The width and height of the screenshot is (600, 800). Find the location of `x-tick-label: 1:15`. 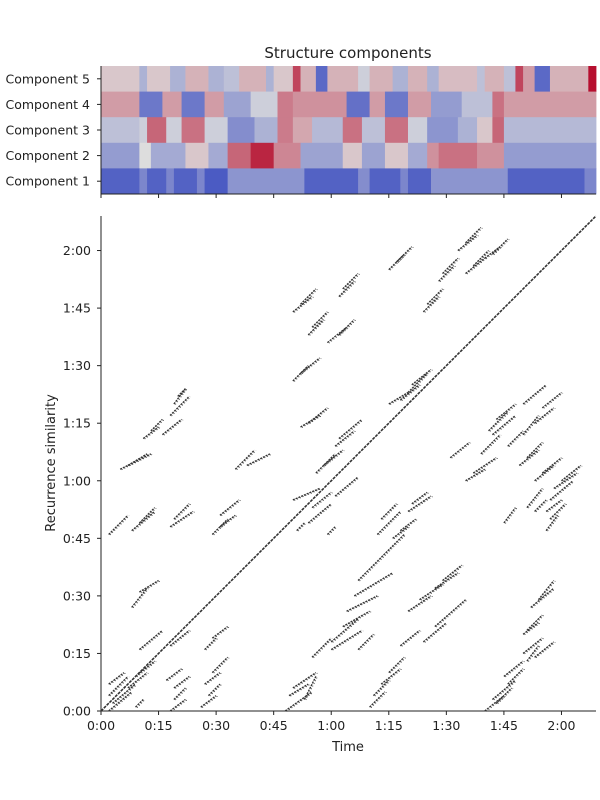

x-tick-label: 1:15 is located at coordinates (389, 725).